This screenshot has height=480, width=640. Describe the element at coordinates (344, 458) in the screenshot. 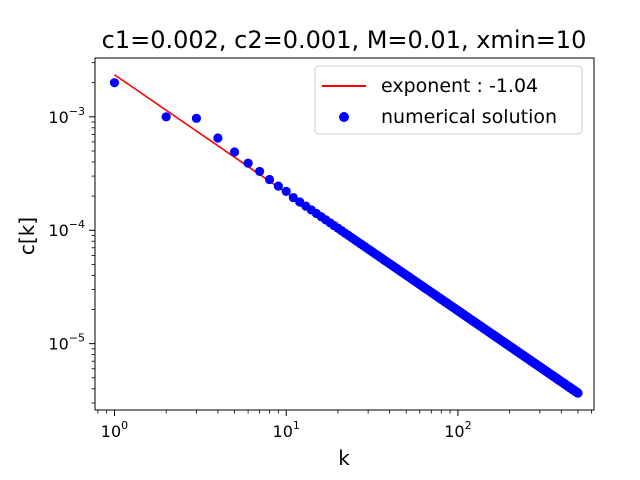

I see `x-axis-label: k` at that location.